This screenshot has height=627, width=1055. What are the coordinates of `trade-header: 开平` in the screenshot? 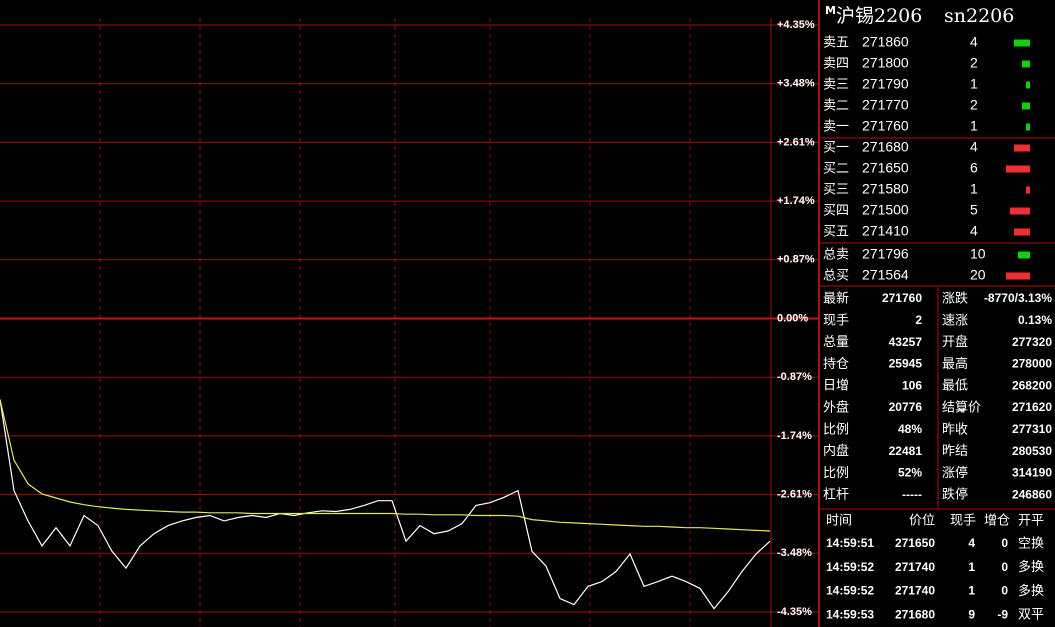 It's located at (1031, 521).